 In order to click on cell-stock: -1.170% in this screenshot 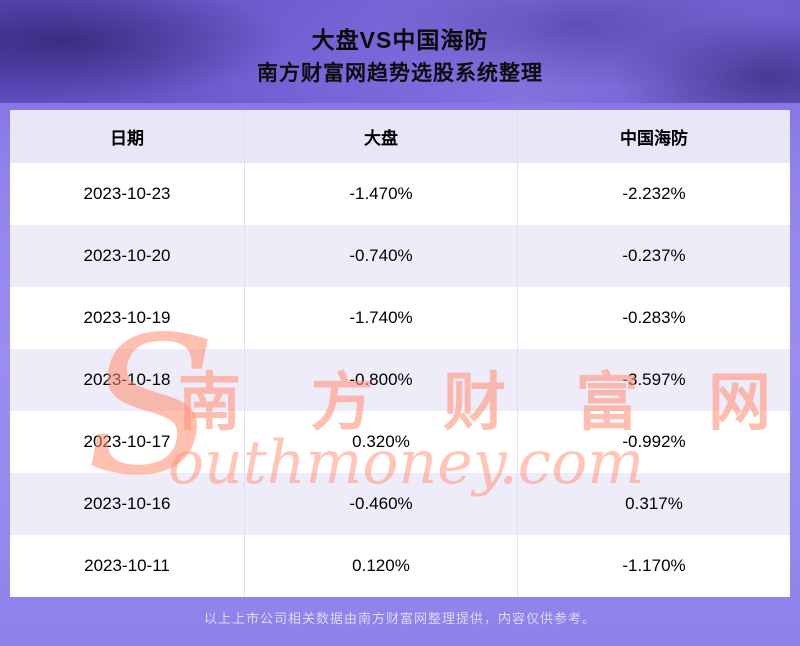, I will do `click(653, 566)`.